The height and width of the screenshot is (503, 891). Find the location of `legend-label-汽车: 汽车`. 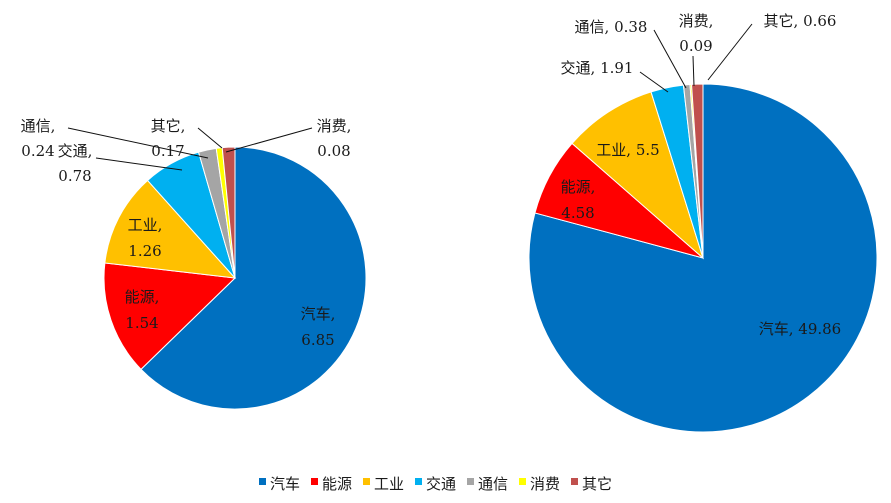

legend-label-汽车: 汽车 is located at coordinates (285, 484).